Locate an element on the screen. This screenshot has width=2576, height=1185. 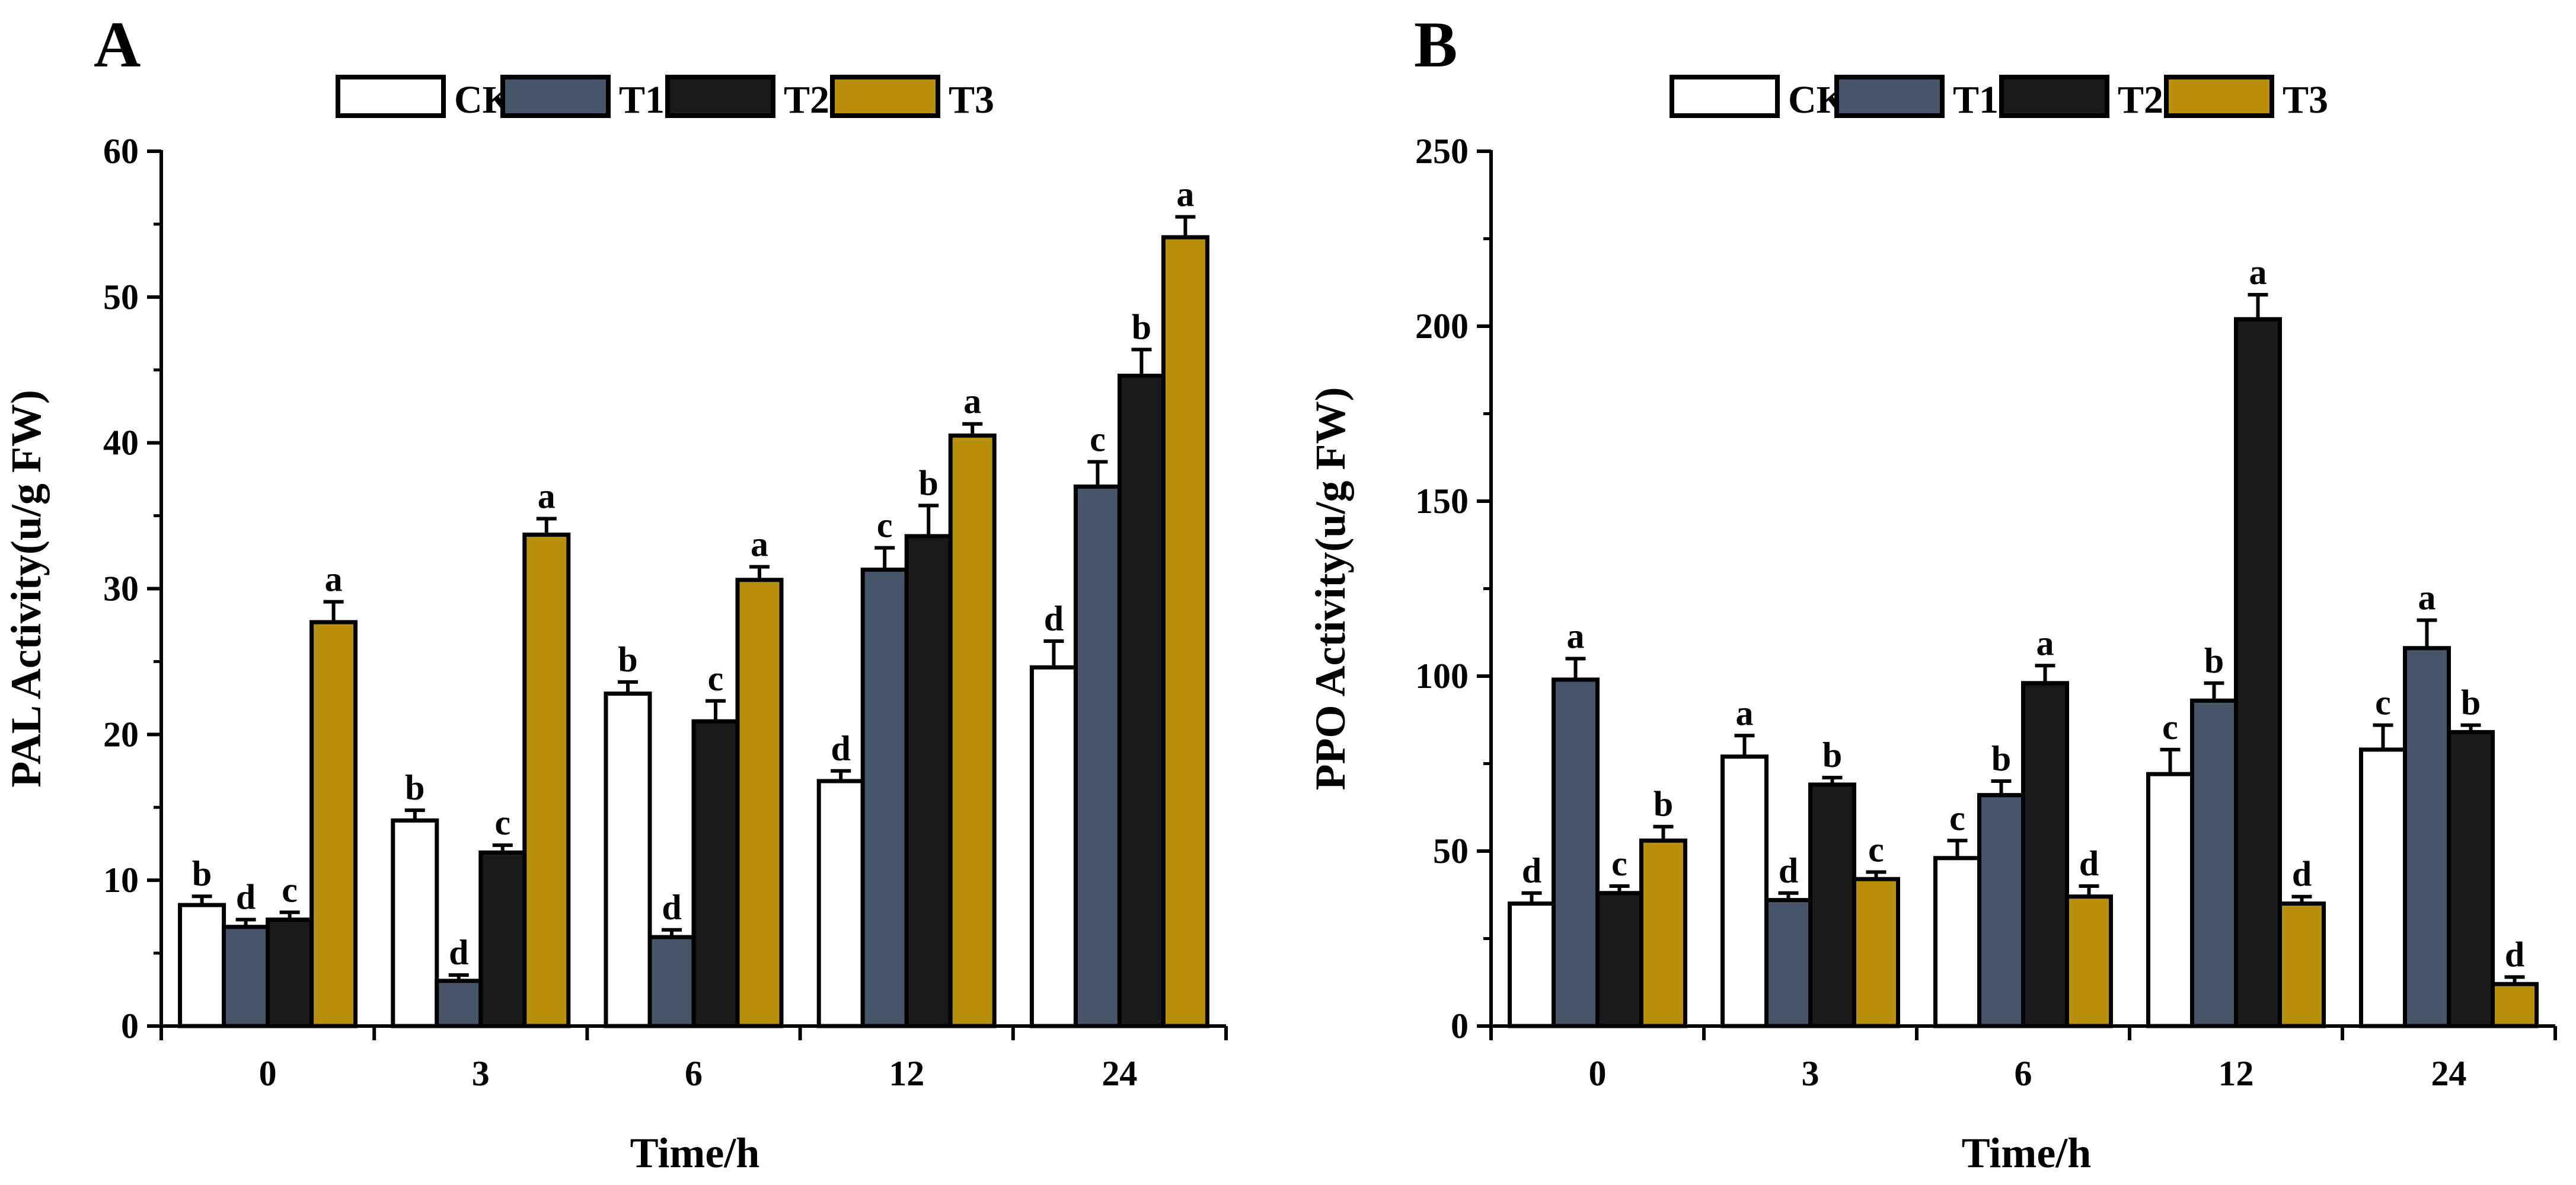
y-tick-label: 0 is located at coordinates (130, 1026).